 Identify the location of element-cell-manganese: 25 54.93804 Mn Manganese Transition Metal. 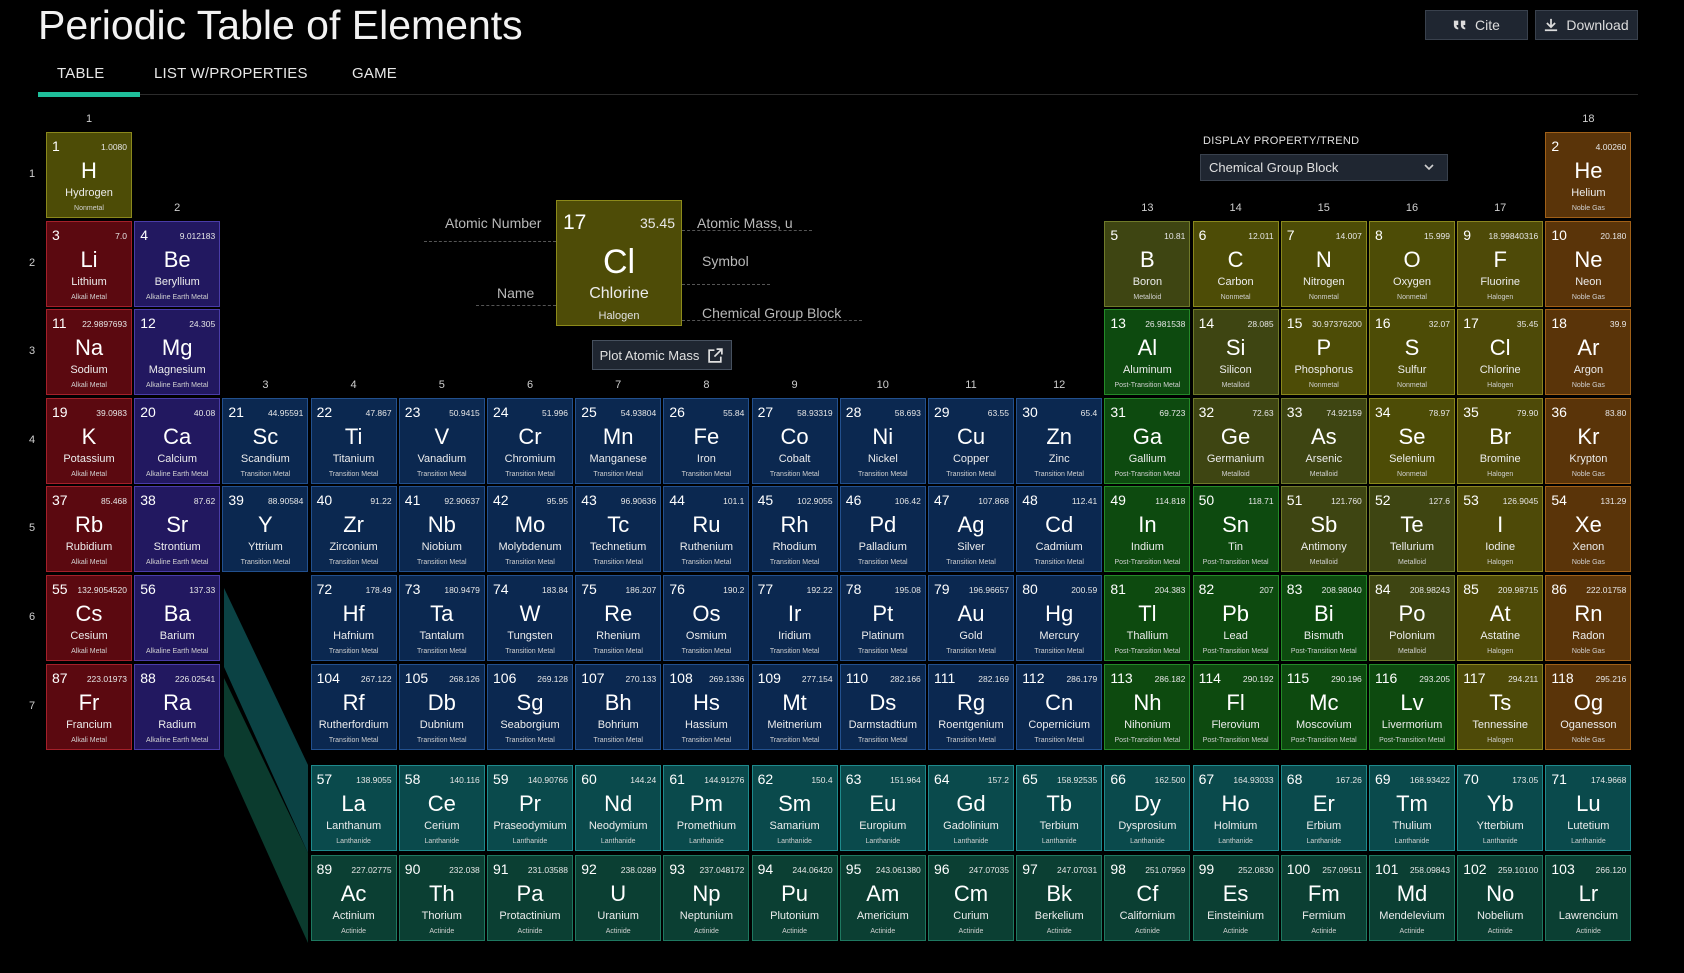
(618, 440).